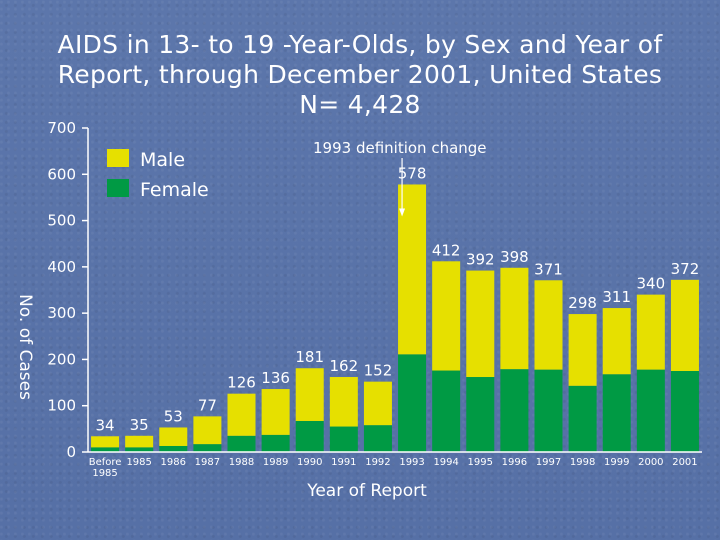 The height and width of the screenshot is (540, 720). What do you see at coordinates (378, 371) in the screenshot?
I see `data-label-total: 152` at bounding box center [378, 371].